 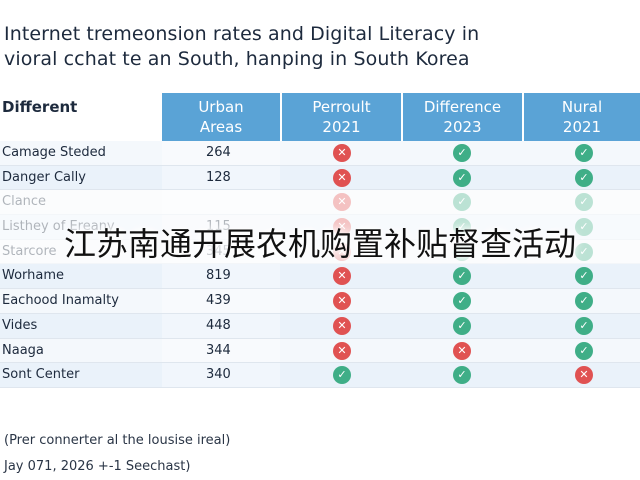 I want to click on table-row: Naaga 344 ✕ ✕ ✓, so click(x=320, y=351).